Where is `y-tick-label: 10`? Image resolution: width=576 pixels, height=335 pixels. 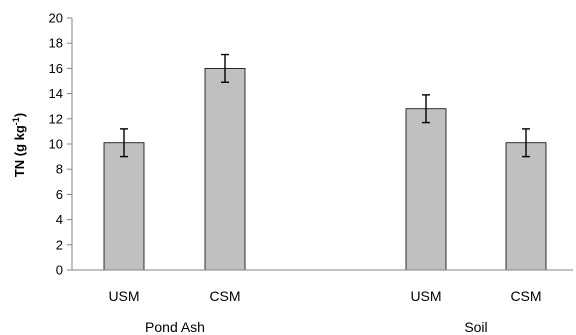
y-tick-label: 10 is located at coordinates (56, 144).